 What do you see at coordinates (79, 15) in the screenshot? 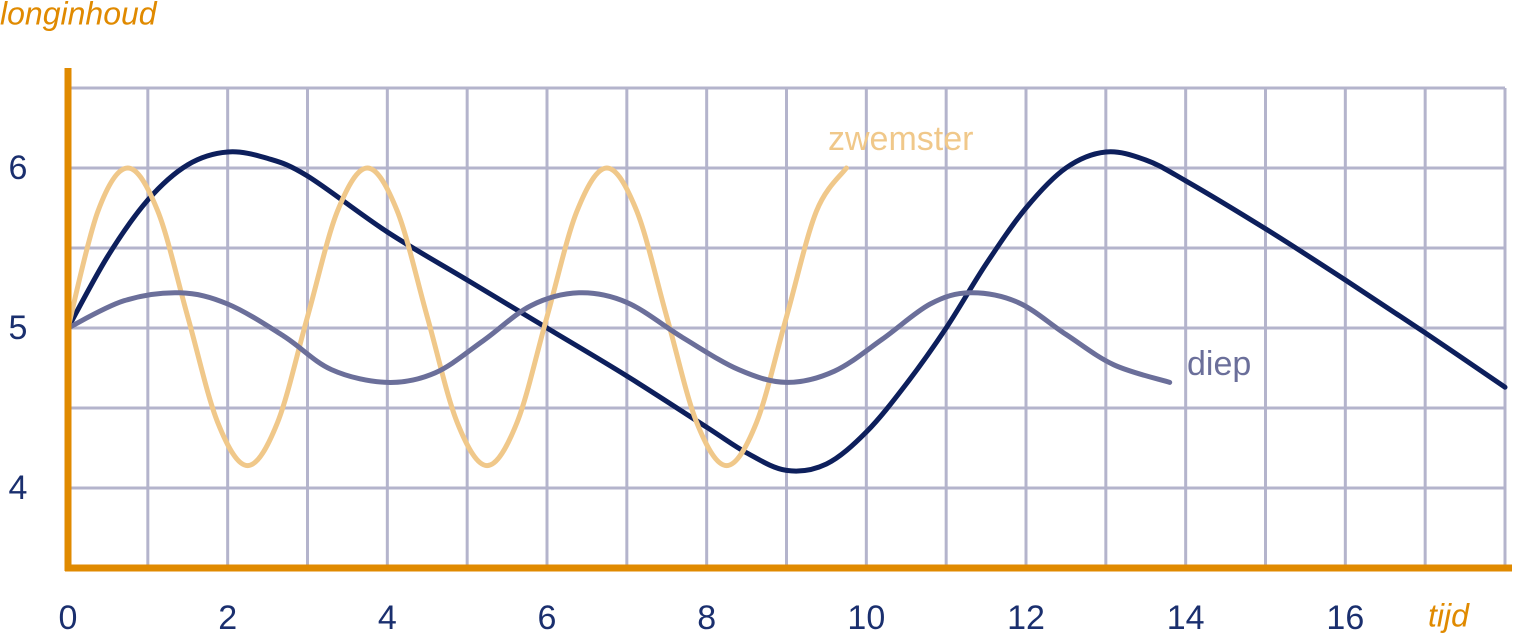
I see `y-axis-title: longinhoud` at bounding box center [79, 15].